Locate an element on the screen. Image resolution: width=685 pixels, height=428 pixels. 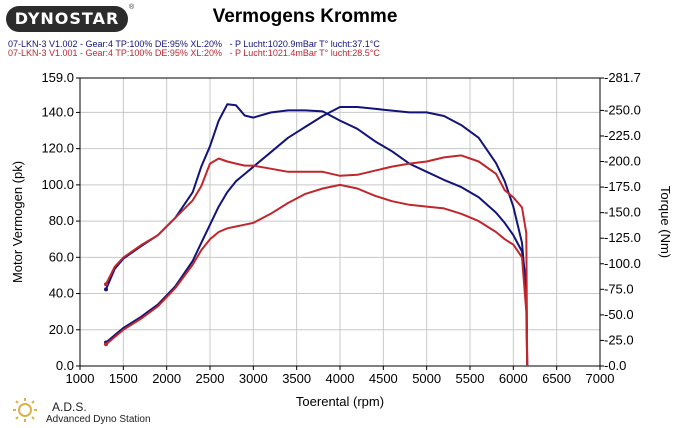
dynostar-logo: DYNOSTAR is located at coordinates (67, 19).